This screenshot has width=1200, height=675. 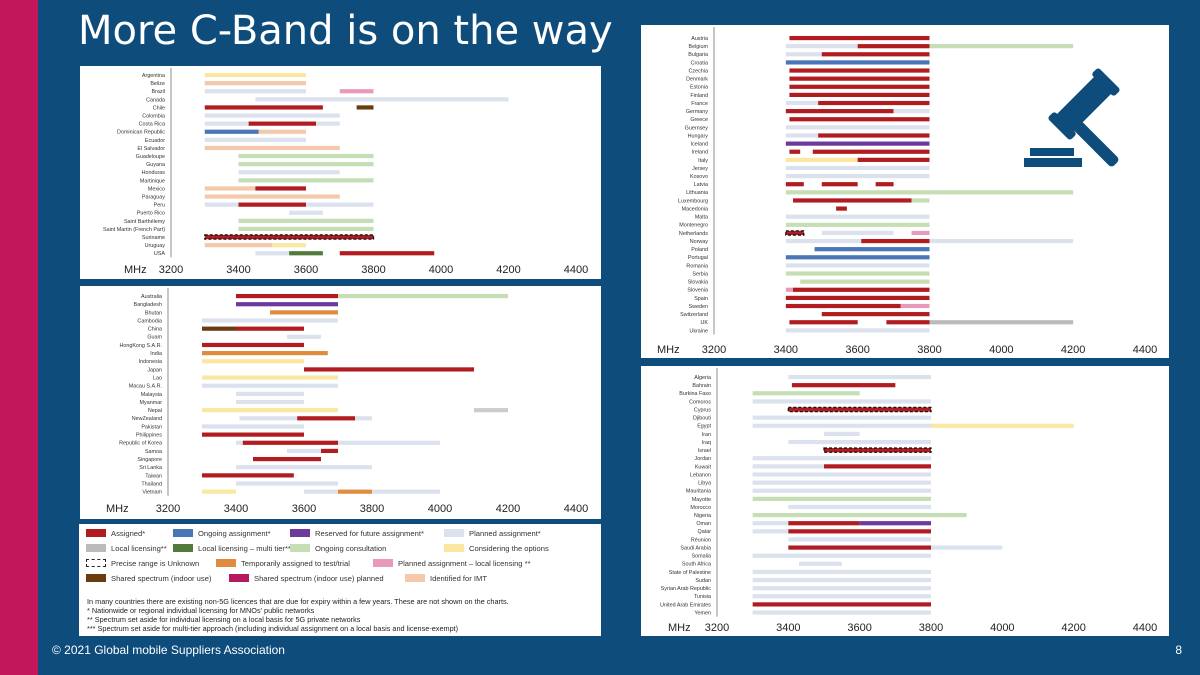 I want to click on country-label: Slovakia, so click(x=698, y=283).